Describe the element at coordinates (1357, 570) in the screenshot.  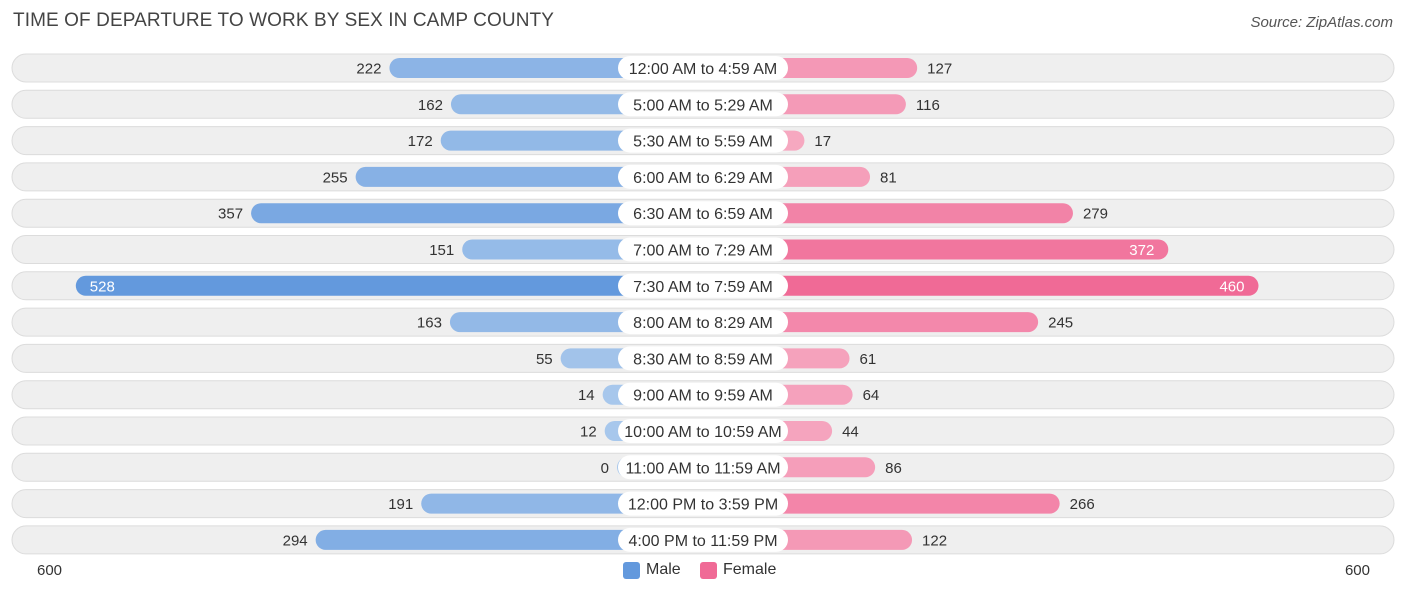
I see `axis-right-label: 600` at that location.